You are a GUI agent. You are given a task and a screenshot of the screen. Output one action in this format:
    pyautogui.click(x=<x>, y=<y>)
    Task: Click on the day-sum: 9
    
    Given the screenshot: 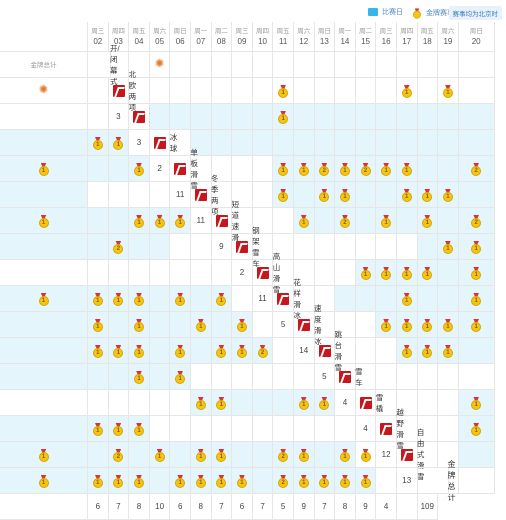 What is the action you would take?
    pyautogui.click(x=304, y=507)
    